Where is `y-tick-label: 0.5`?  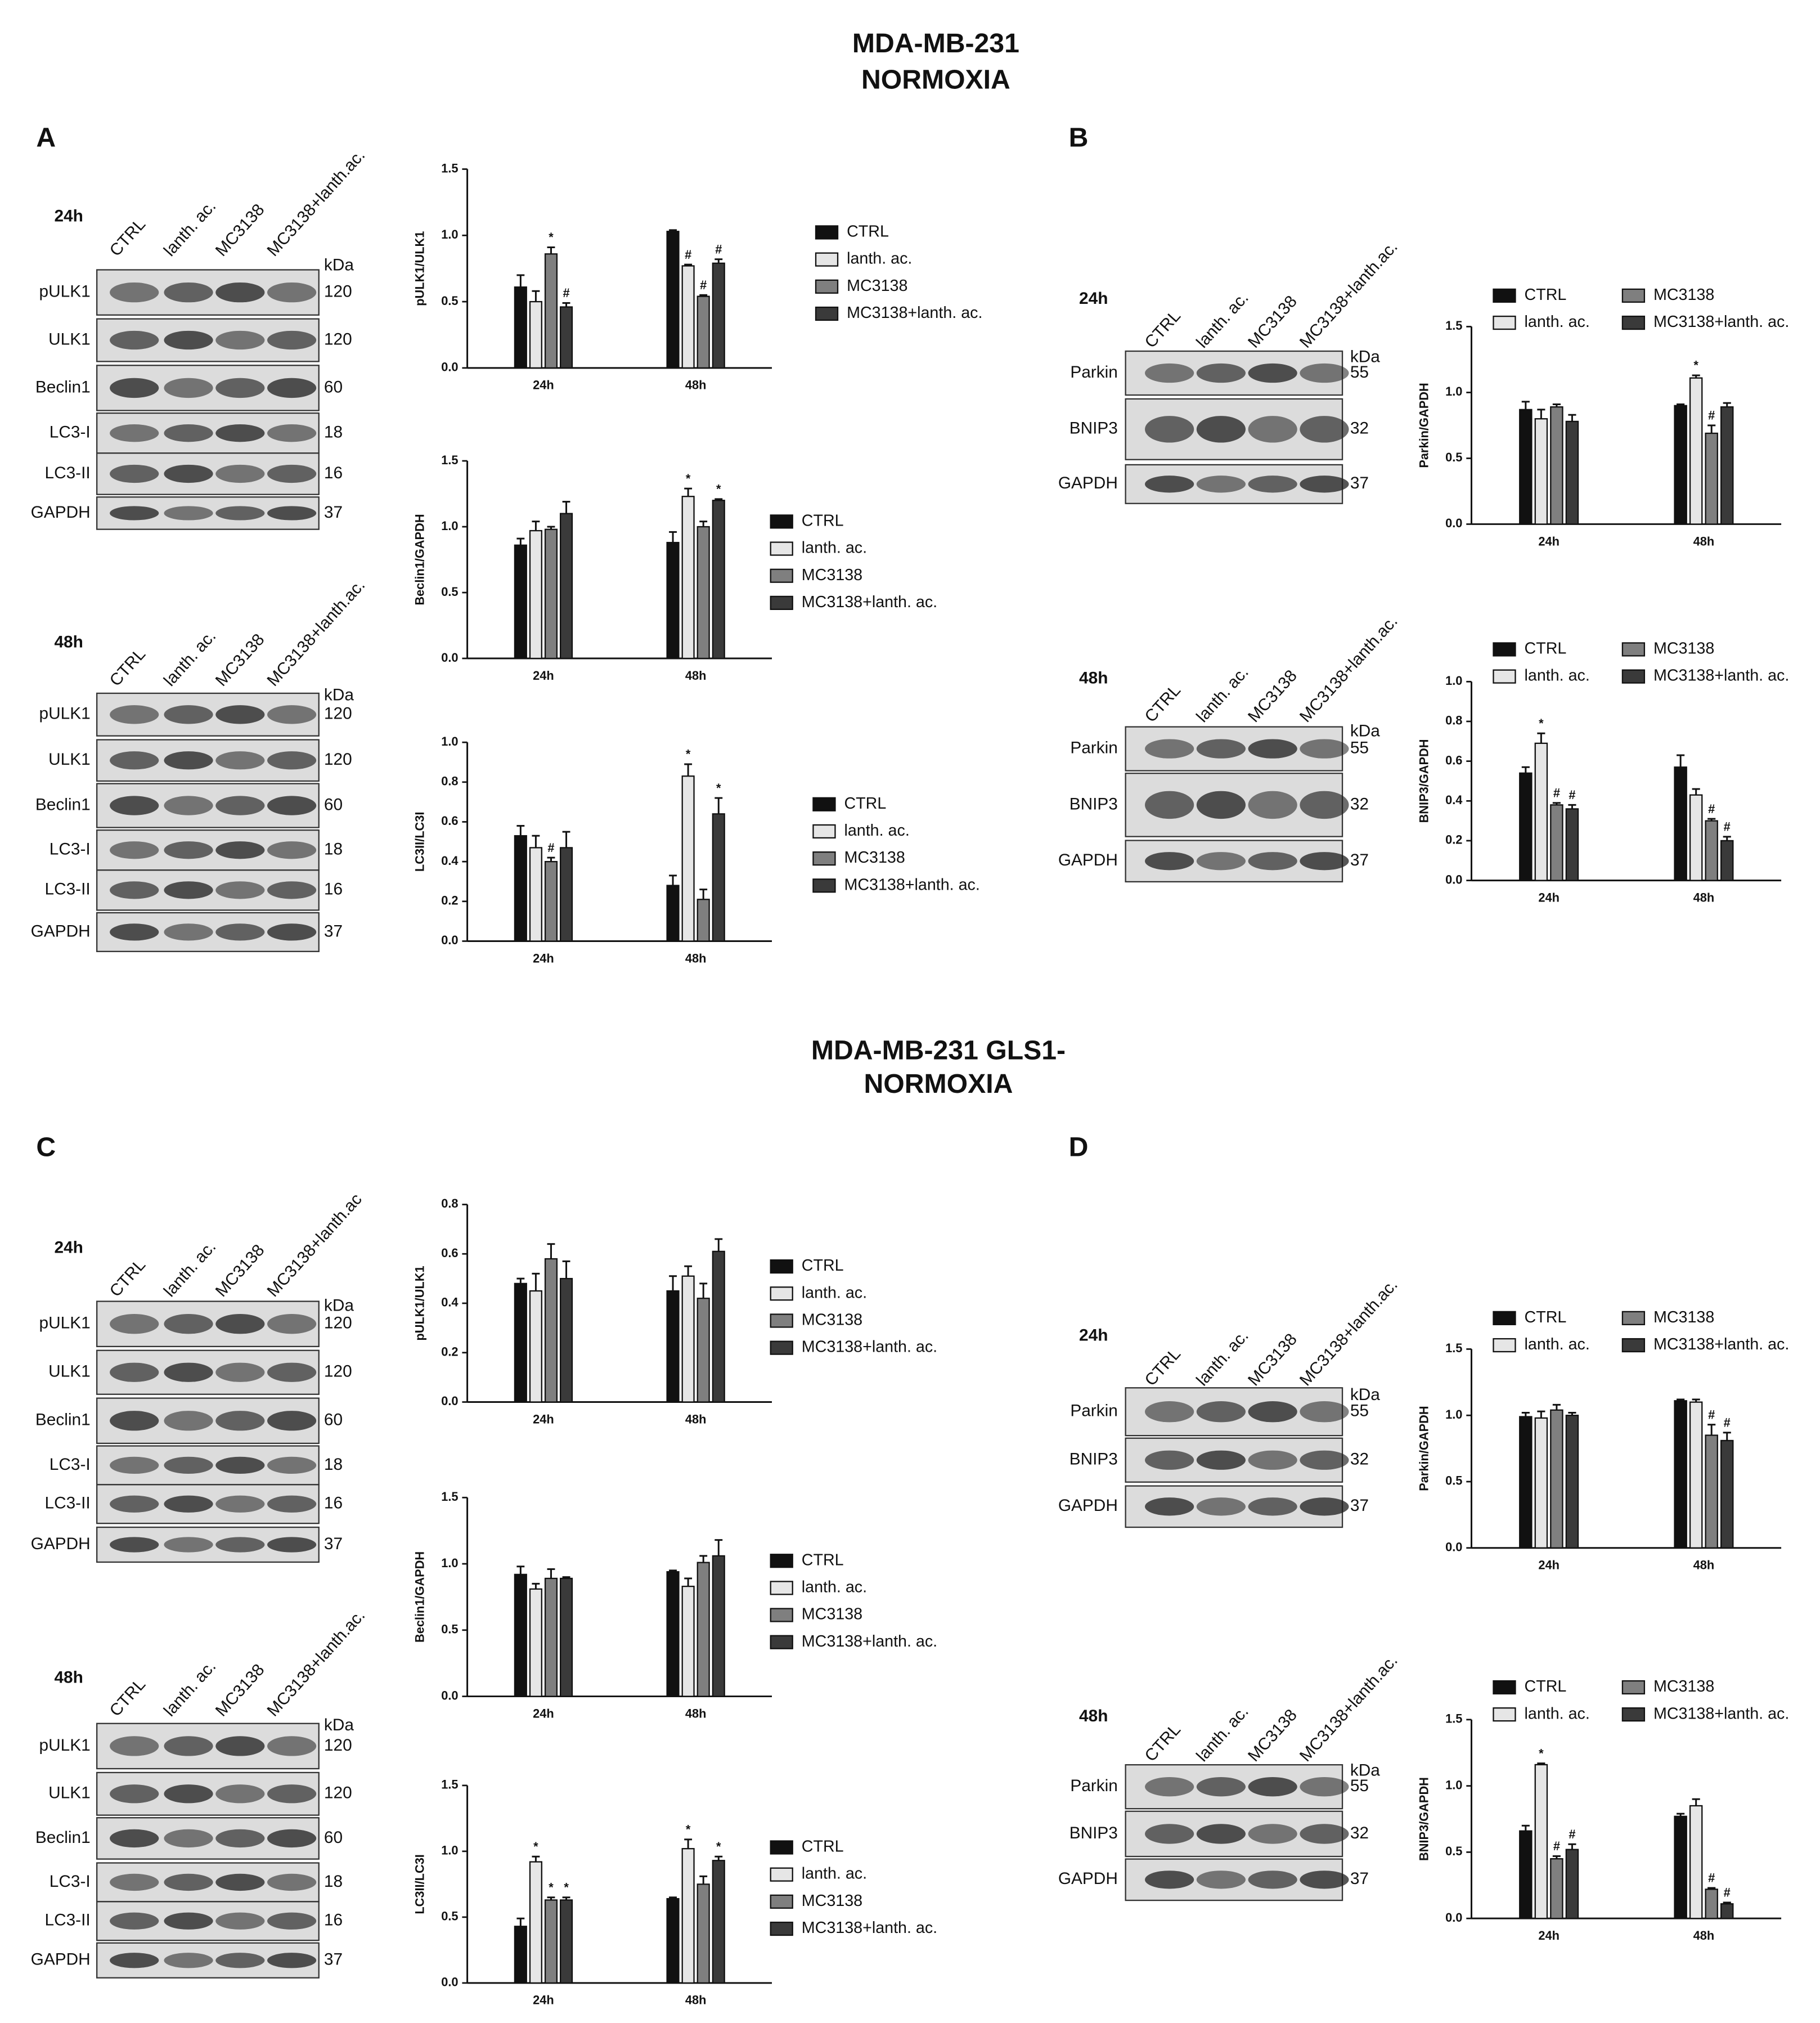
y-tick-label: 0.5 is located at coordinates (1453, 1851).